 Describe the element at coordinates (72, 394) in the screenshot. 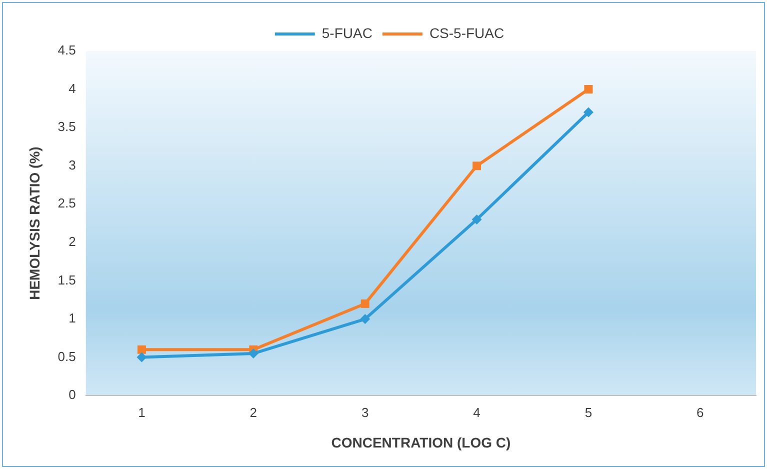

I see `y-tick-label: 0` at that location.